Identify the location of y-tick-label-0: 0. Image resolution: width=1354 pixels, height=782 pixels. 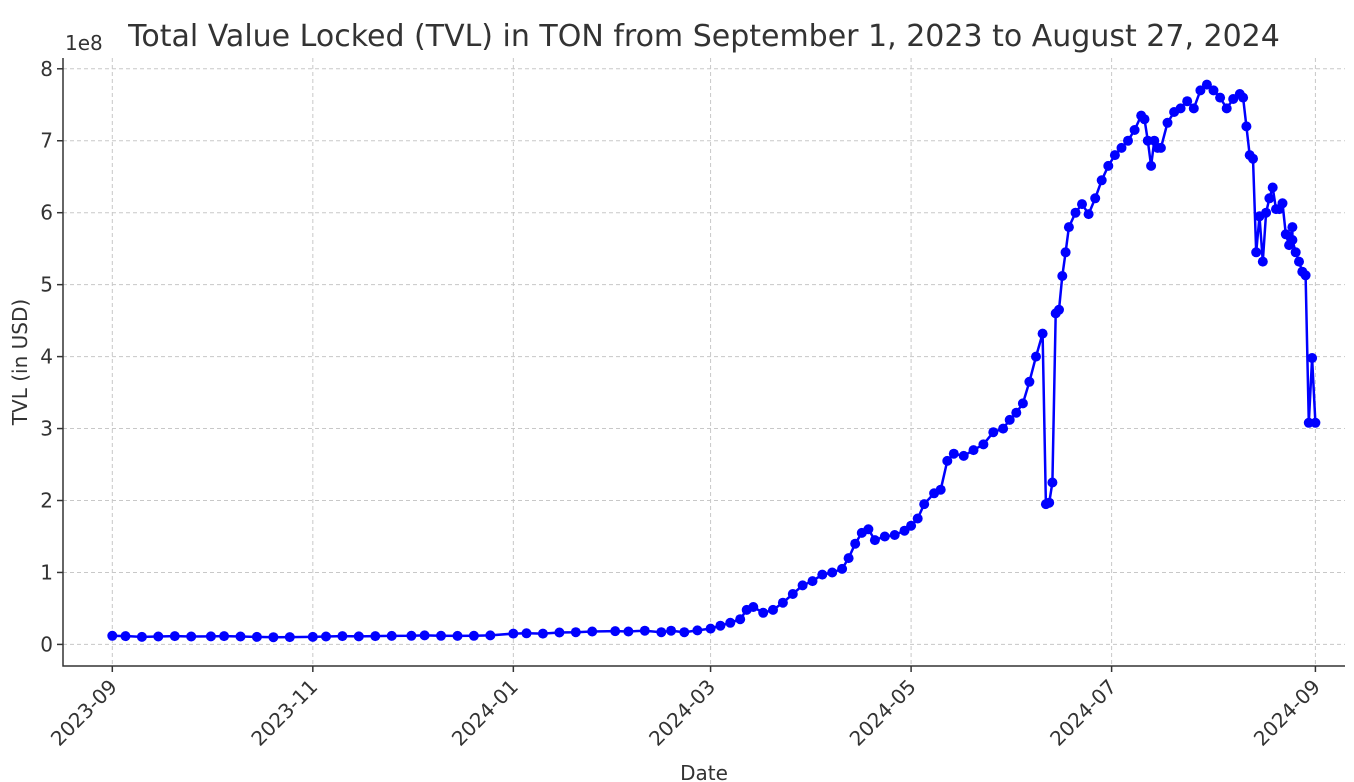
(46, 644).